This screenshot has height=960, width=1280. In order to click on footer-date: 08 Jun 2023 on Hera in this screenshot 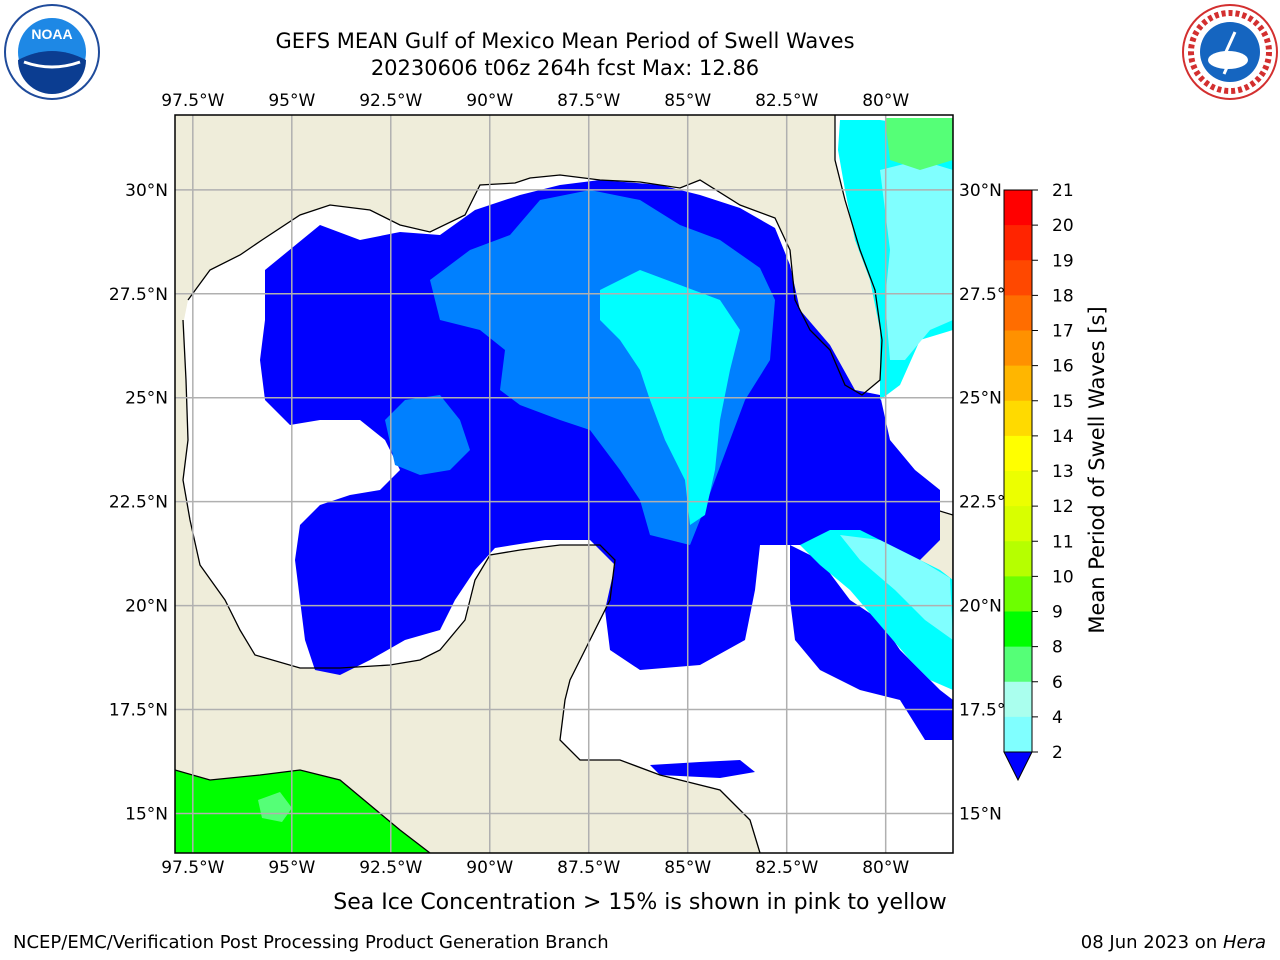, I will do `click(1173, 942)`.